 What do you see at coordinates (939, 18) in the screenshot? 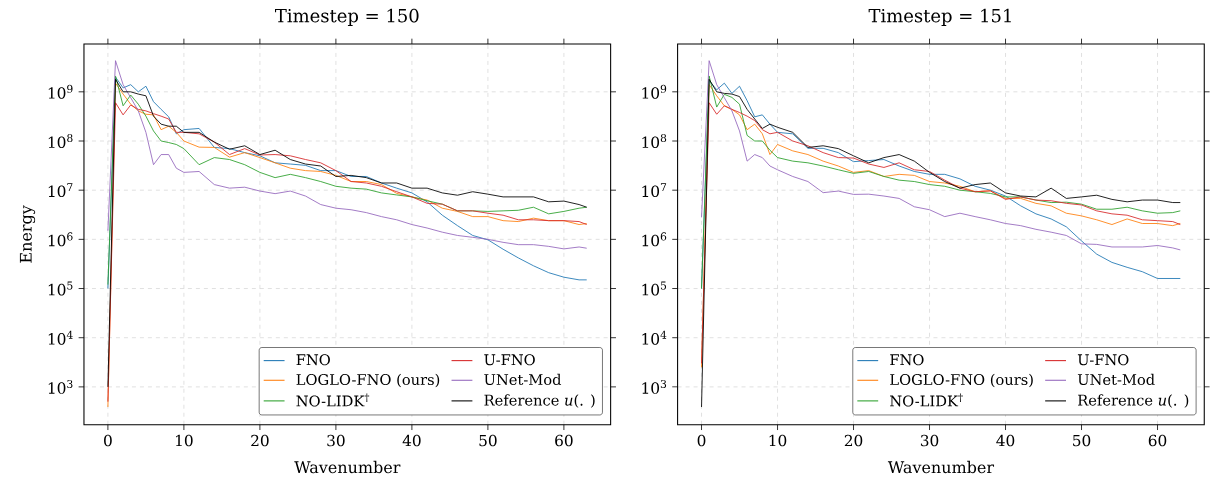
I see `chart-title: Timestep = 151` at bounding box center [939, 18].